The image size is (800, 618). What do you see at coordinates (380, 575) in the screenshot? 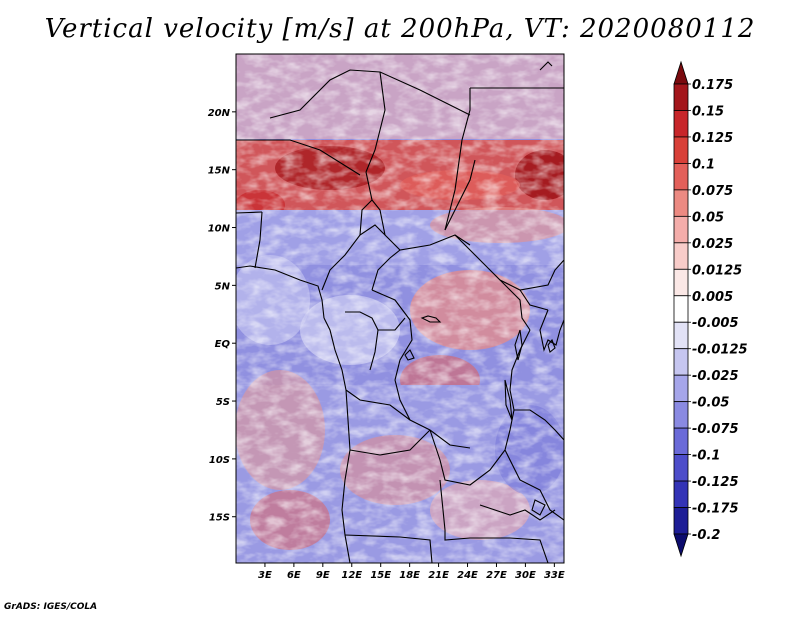
I see `lon-tick-label: 15E` at bounding box center [380, 575].